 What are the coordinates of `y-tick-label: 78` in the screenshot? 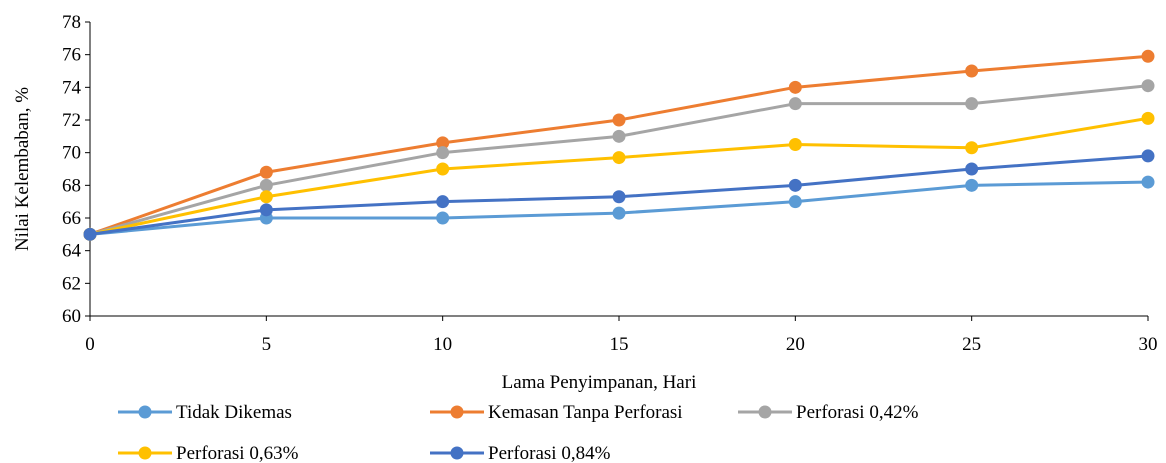 It's located at (71, 22).